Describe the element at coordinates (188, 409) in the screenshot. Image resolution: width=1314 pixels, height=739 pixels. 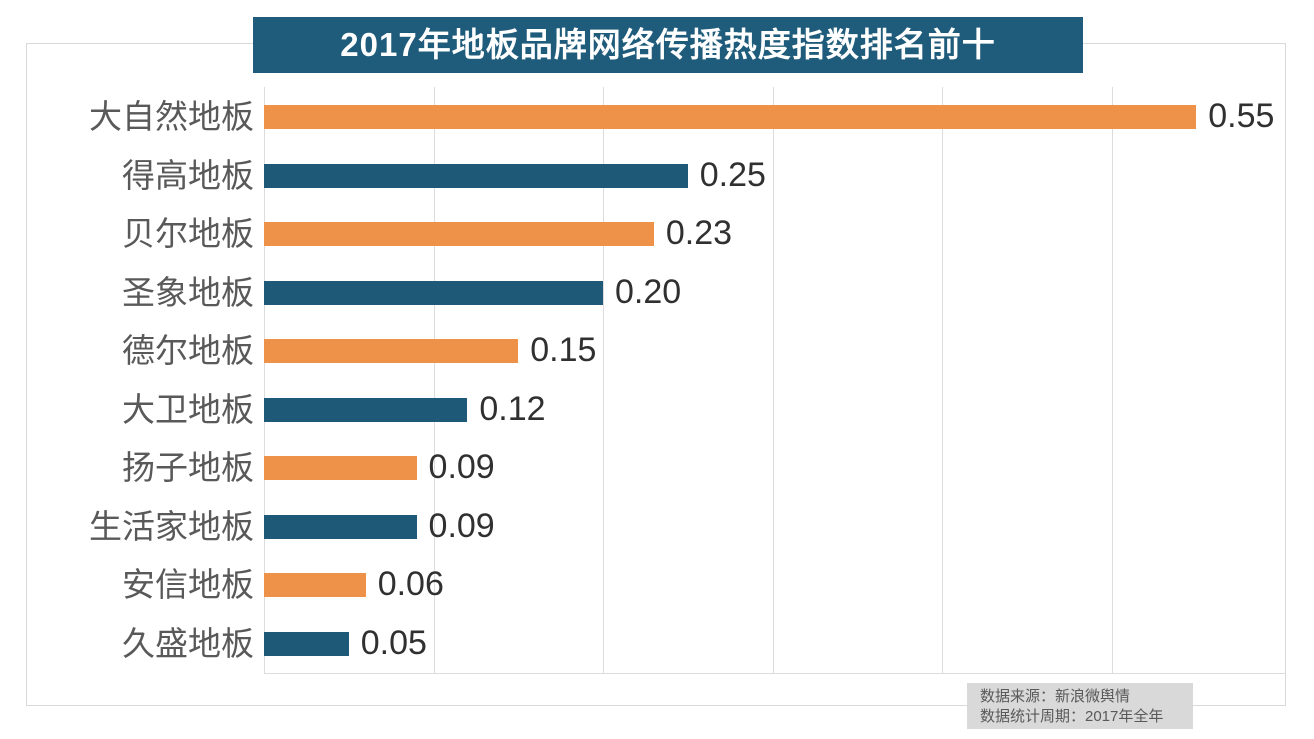
I see `category-label: 大卫地板` at that location.